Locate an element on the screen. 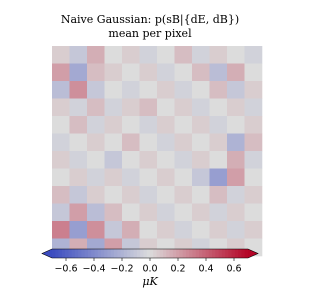  colorbar-tick-label: 0.2 is located at coordinates (177, 269).